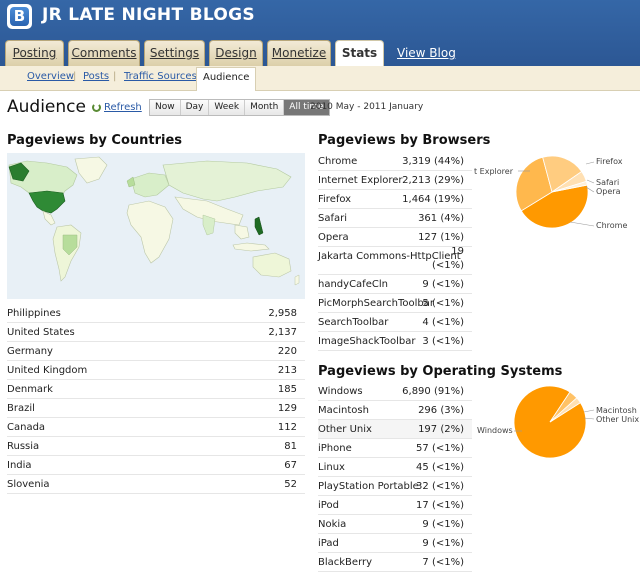 The height and width of the screenshot is (579, 640). I want to click on refresh-icon, so click(96, 107).